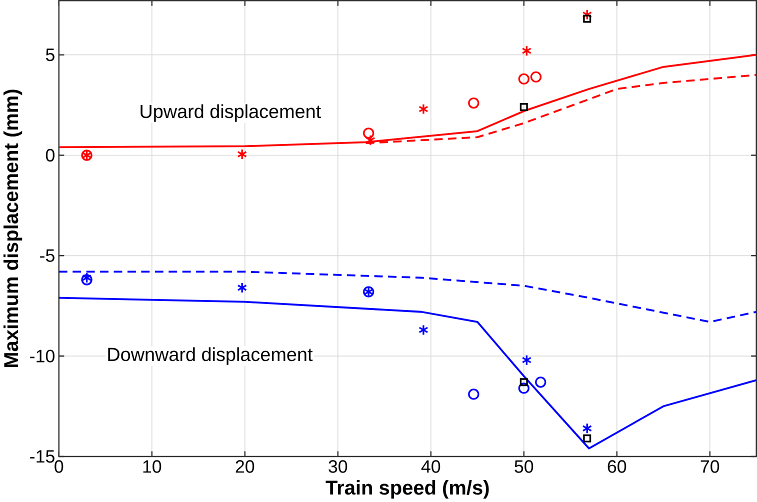  I want to click on x-tick-label: 60, so click(617, 466).